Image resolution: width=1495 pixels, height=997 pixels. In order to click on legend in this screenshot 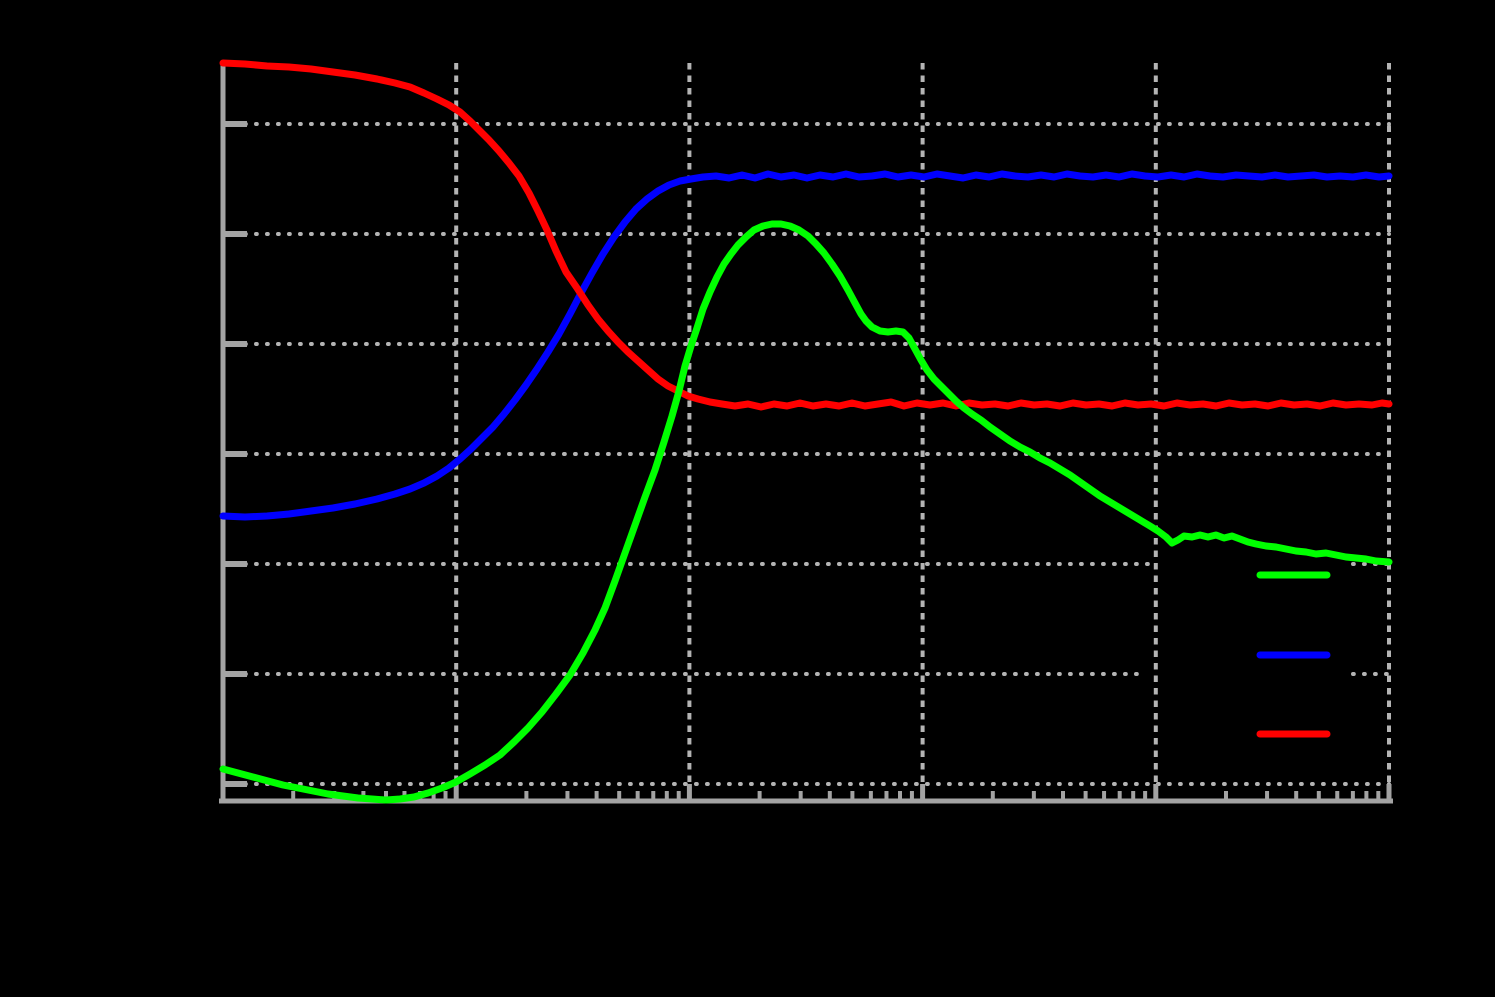, I will do `click(1293, 654)`.